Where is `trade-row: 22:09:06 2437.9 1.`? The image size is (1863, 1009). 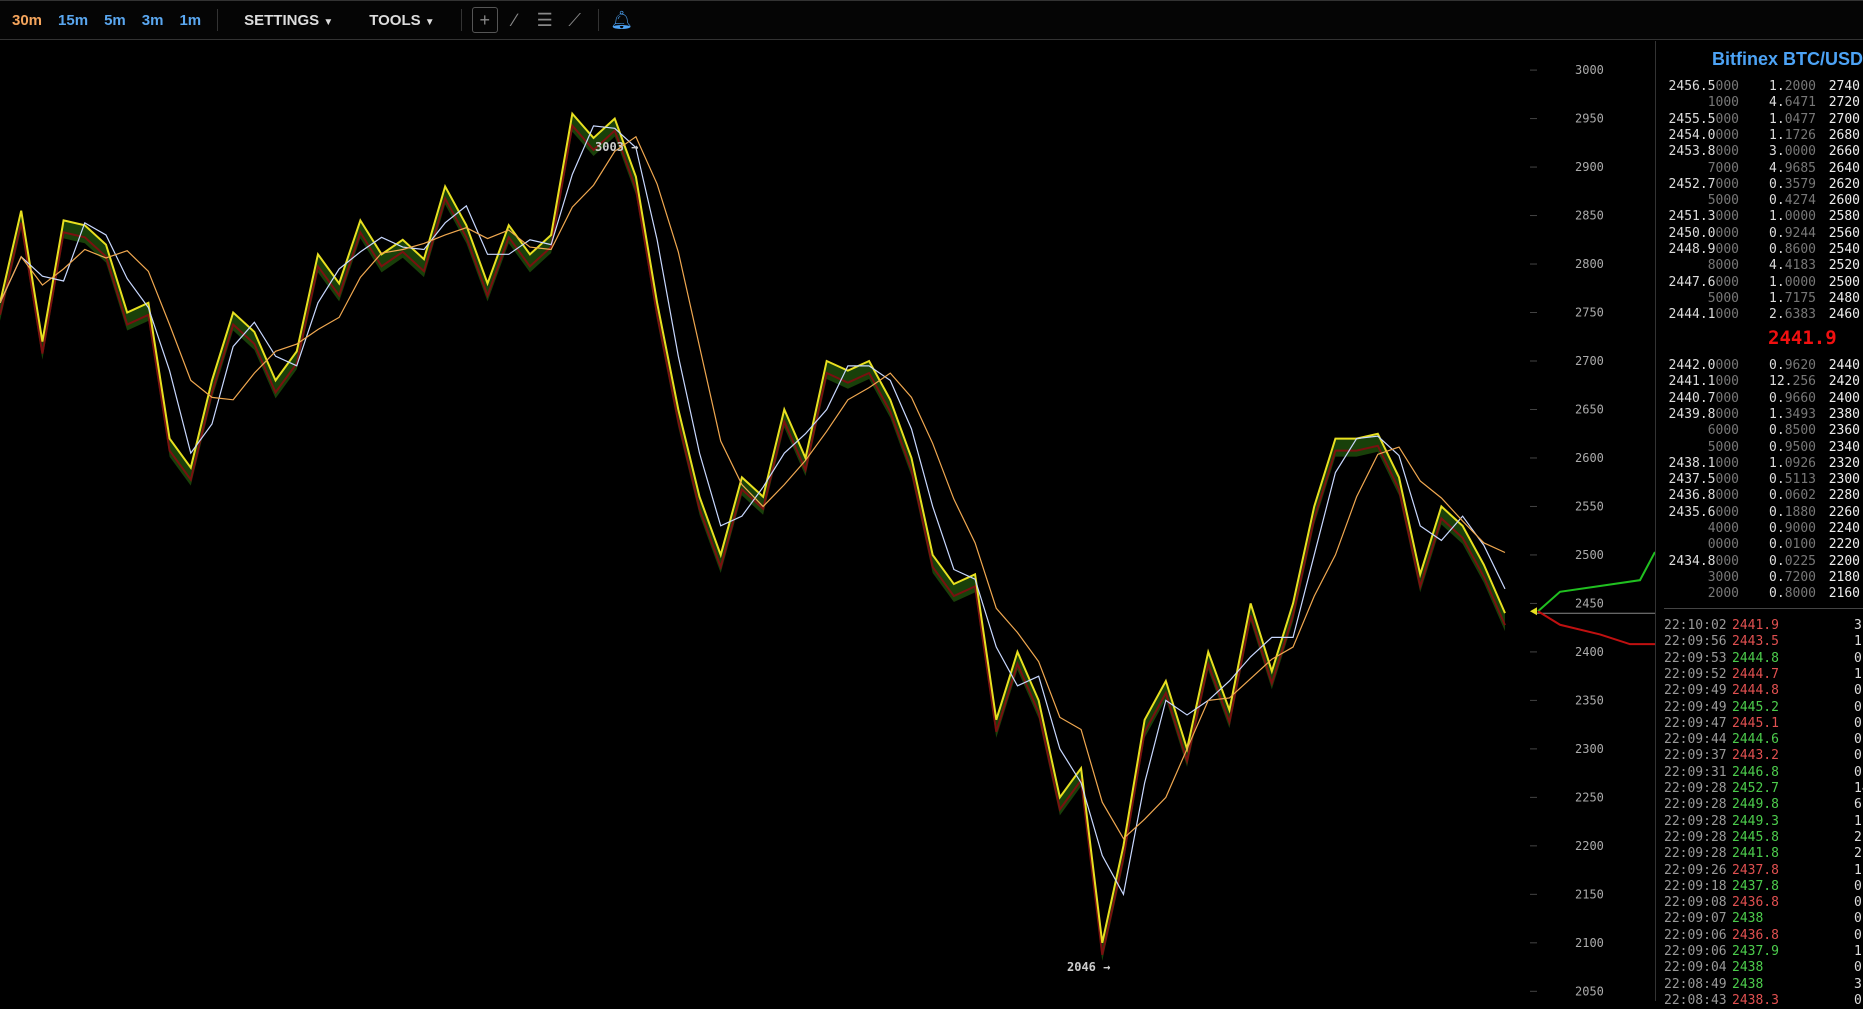
trade-row: 22:09:06 2437.9 1. is located at coordinates (1763, 952).